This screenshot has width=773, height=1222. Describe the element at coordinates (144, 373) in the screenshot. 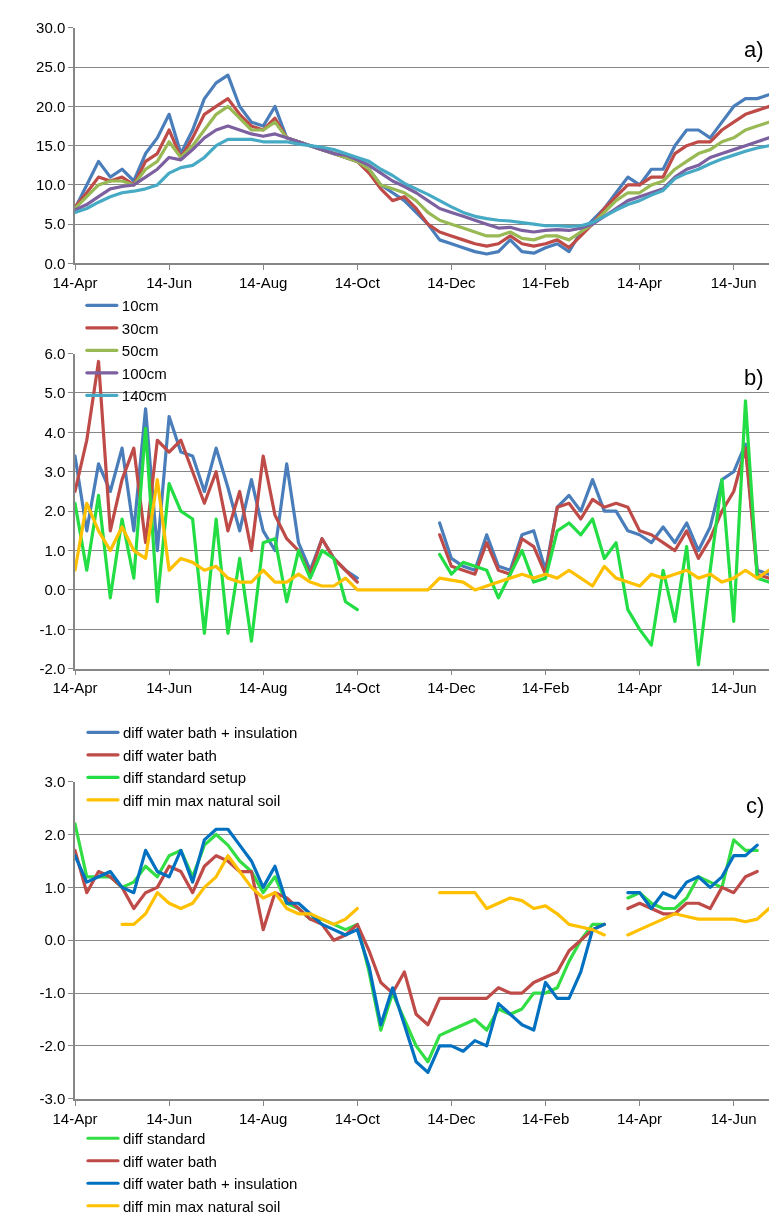

I see `legend-label: 100cm` at that location.